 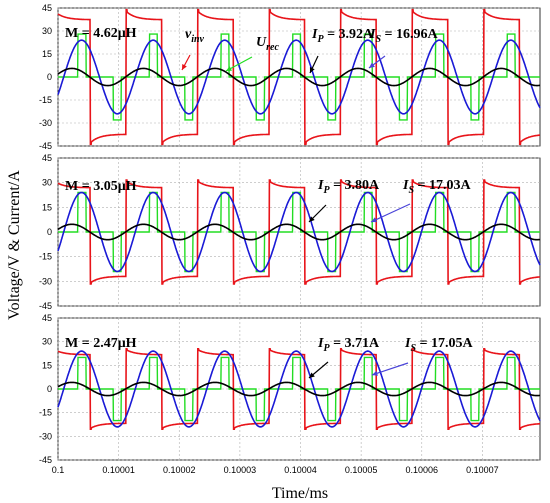 What do you see at coordinates (184, 67) in the screenshot?
I see `v-inv-arrow-head` at bounding box center [184, 67].